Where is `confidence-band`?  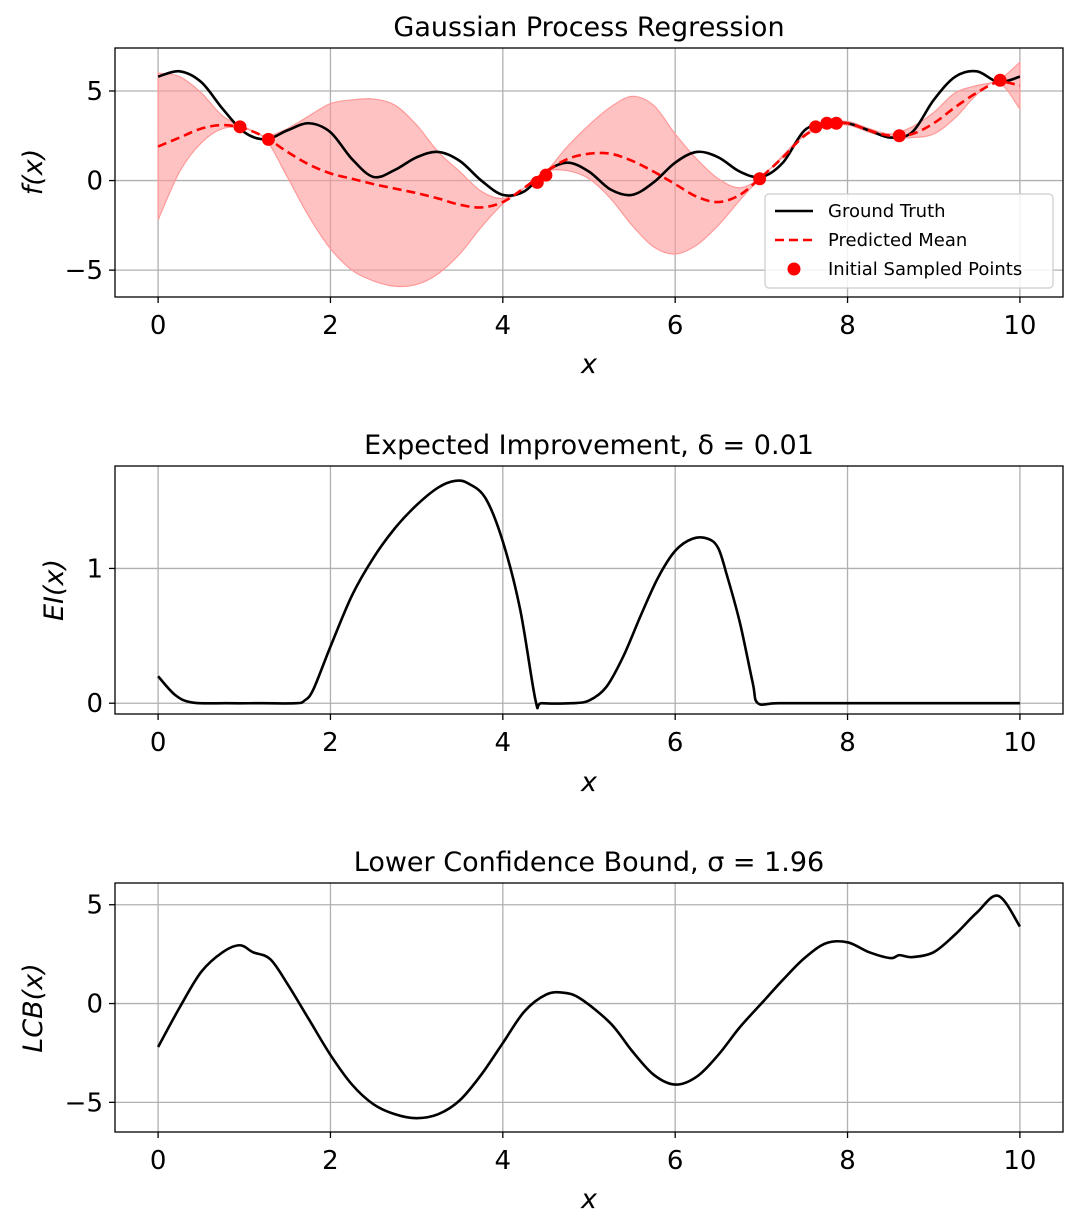
confidence-band is located at coordinates (589, 174).